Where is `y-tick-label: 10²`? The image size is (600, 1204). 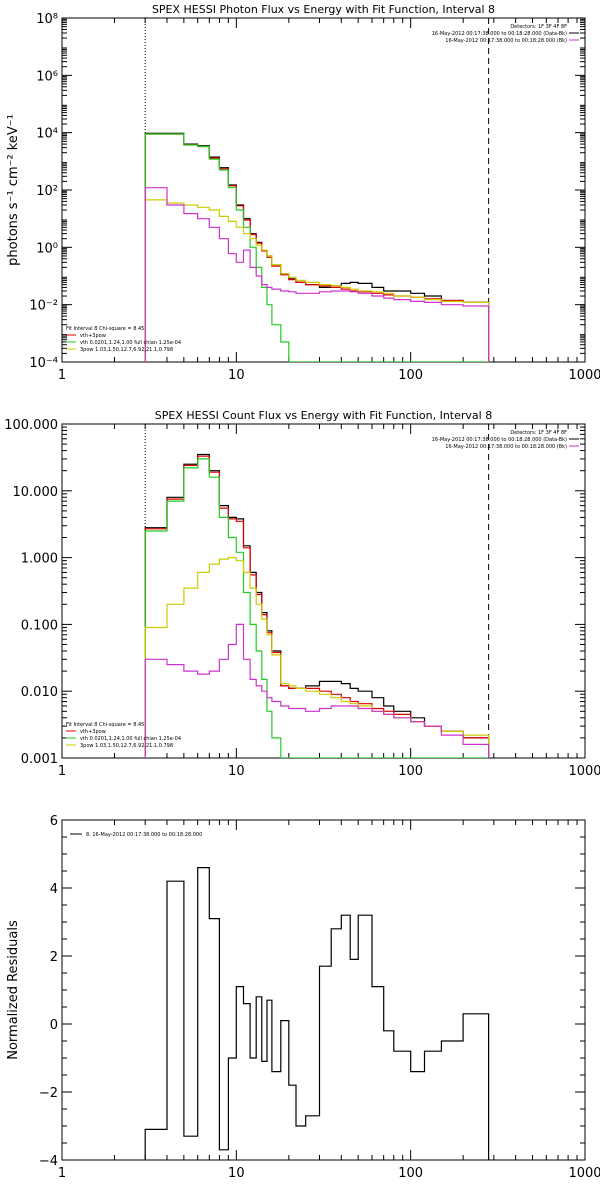
y-tick-label: 10² is located at coordinates (47, 191).